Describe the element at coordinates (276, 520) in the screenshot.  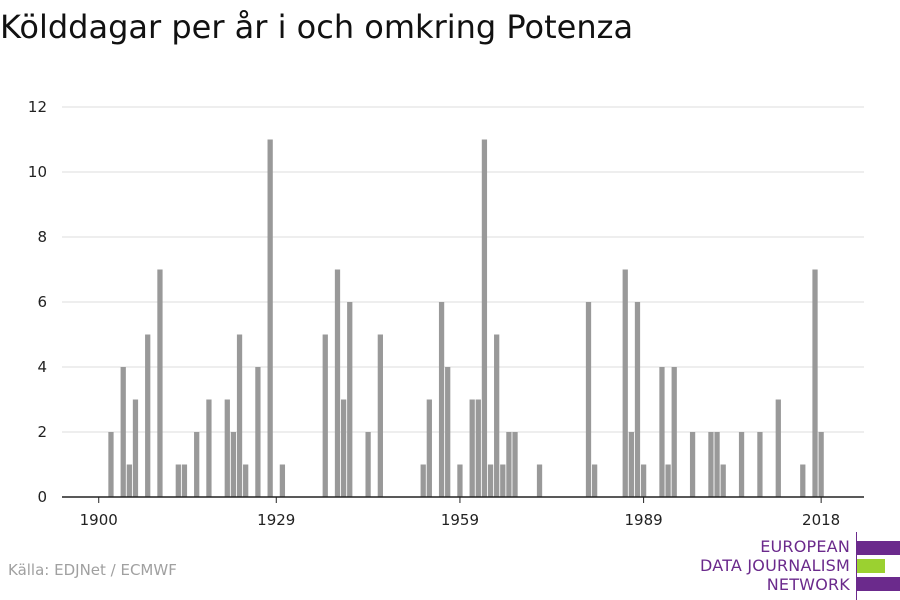
I see `x-tick-label: 1929` at that location.